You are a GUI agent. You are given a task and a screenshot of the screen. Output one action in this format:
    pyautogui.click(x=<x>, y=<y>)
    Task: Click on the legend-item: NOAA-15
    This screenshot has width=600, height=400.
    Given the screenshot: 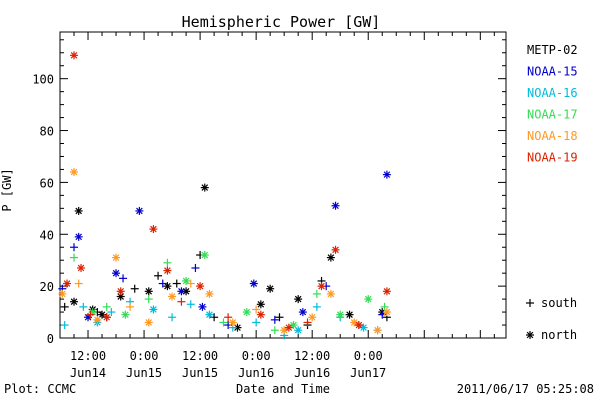 What is the action you would take?
    pyautogui.click(x=552, y=72)
    